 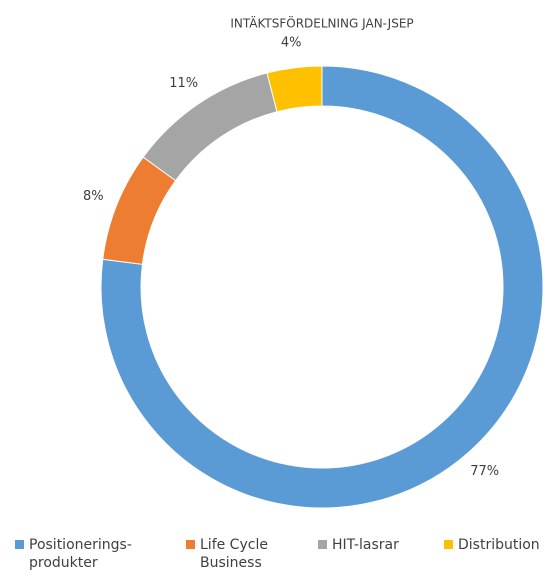 I want to click on legend-label: Life Cycle Business, so click(x=234, y=554).